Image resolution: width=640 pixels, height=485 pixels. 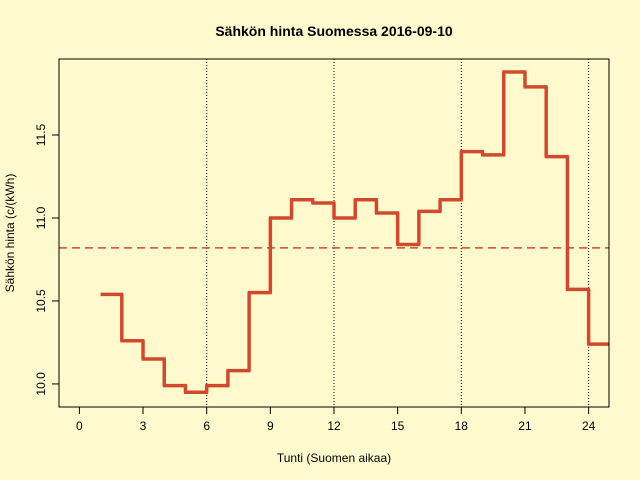 I want to click on x-tick-label: 24, so click(x=589, y=426).